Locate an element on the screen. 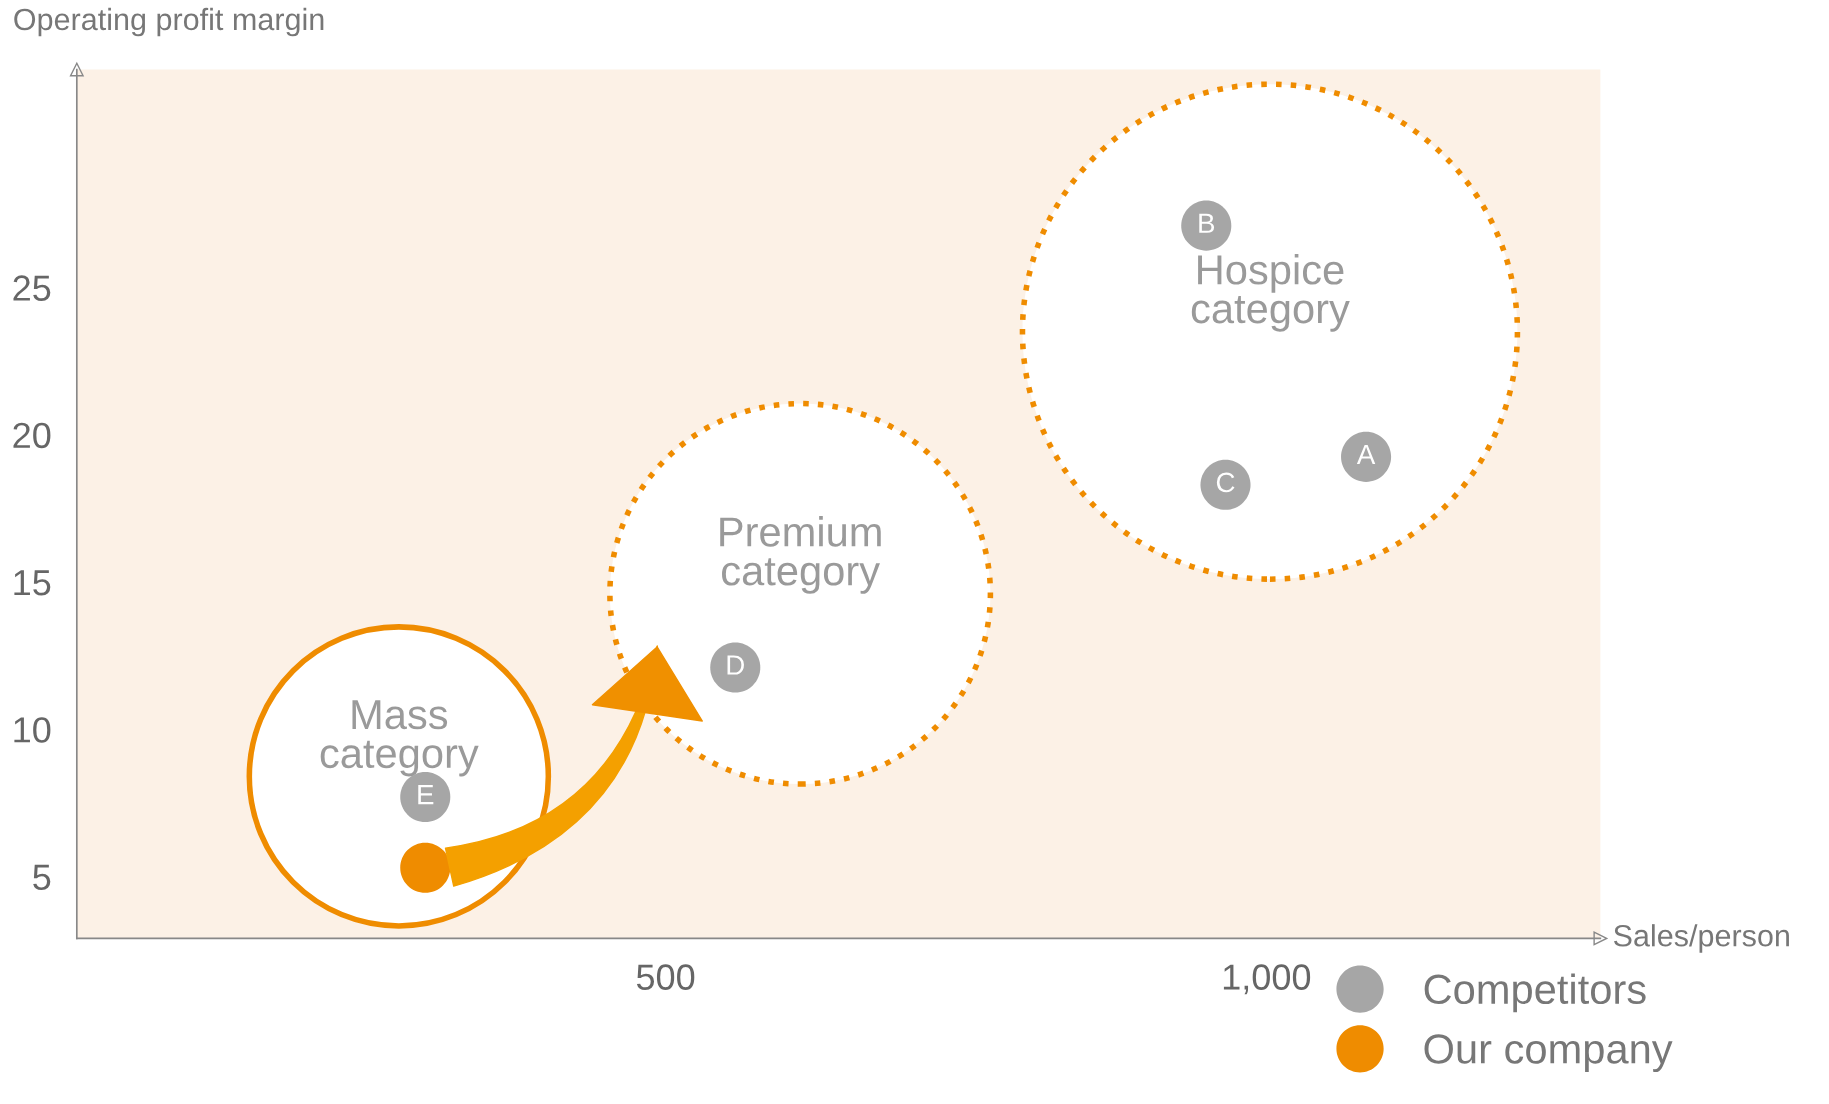  legend-label: Our company is located at coordinates (1548, 1053).